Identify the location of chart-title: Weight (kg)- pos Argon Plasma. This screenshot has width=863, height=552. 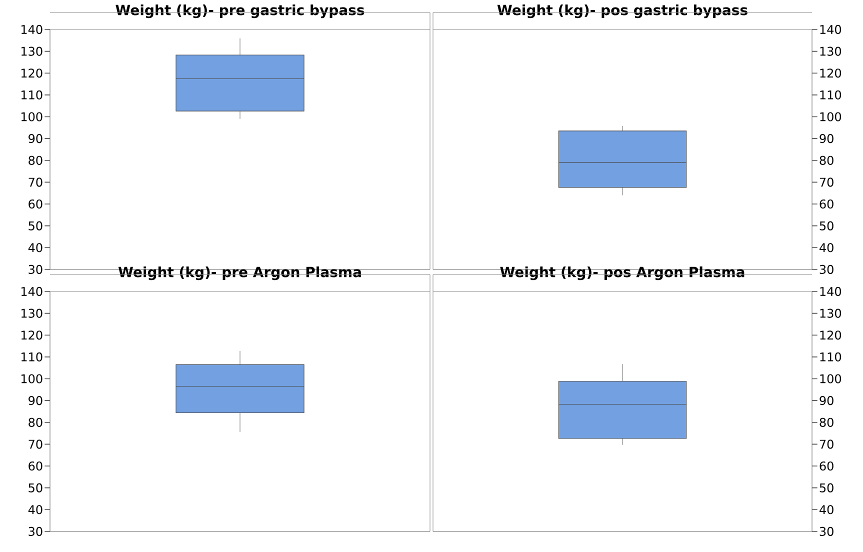
(622, 273).